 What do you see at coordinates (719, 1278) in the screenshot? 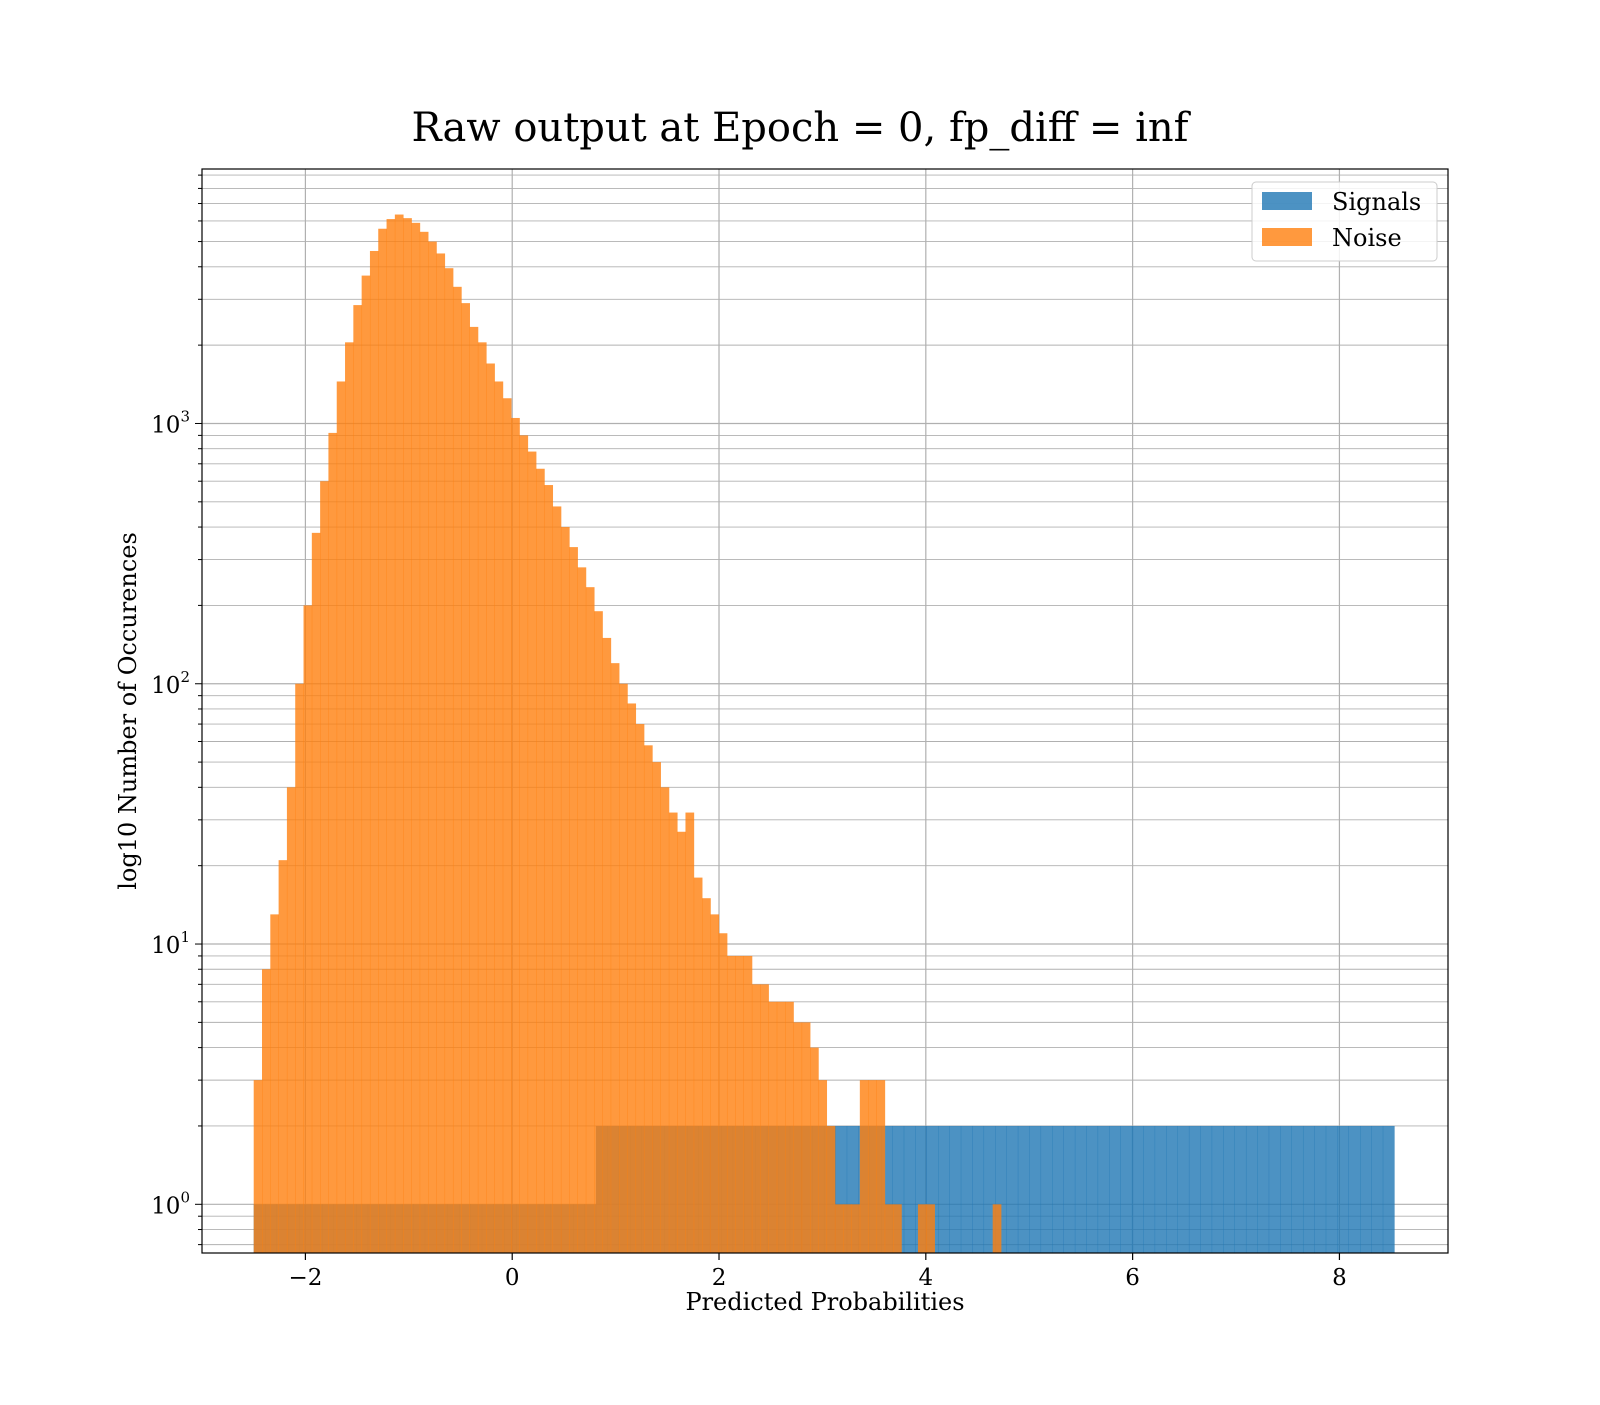
I see `x-tick-label: 2` at bounding box center [719, 1278].